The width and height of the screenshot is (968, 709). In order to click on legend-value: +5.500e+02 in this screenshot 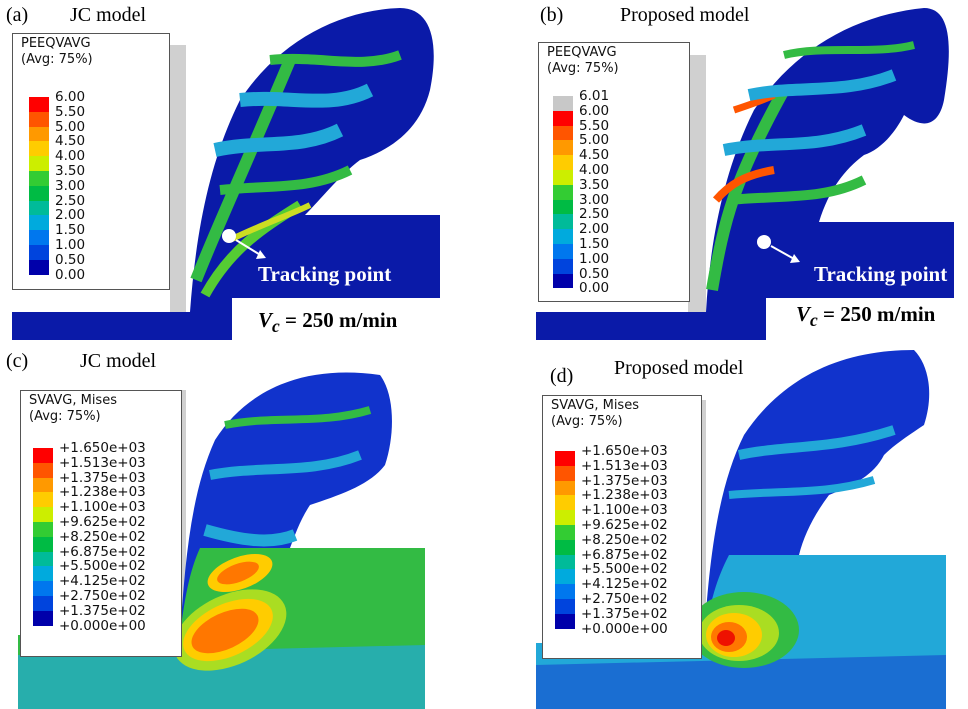, I will do `click(624, 569)`.